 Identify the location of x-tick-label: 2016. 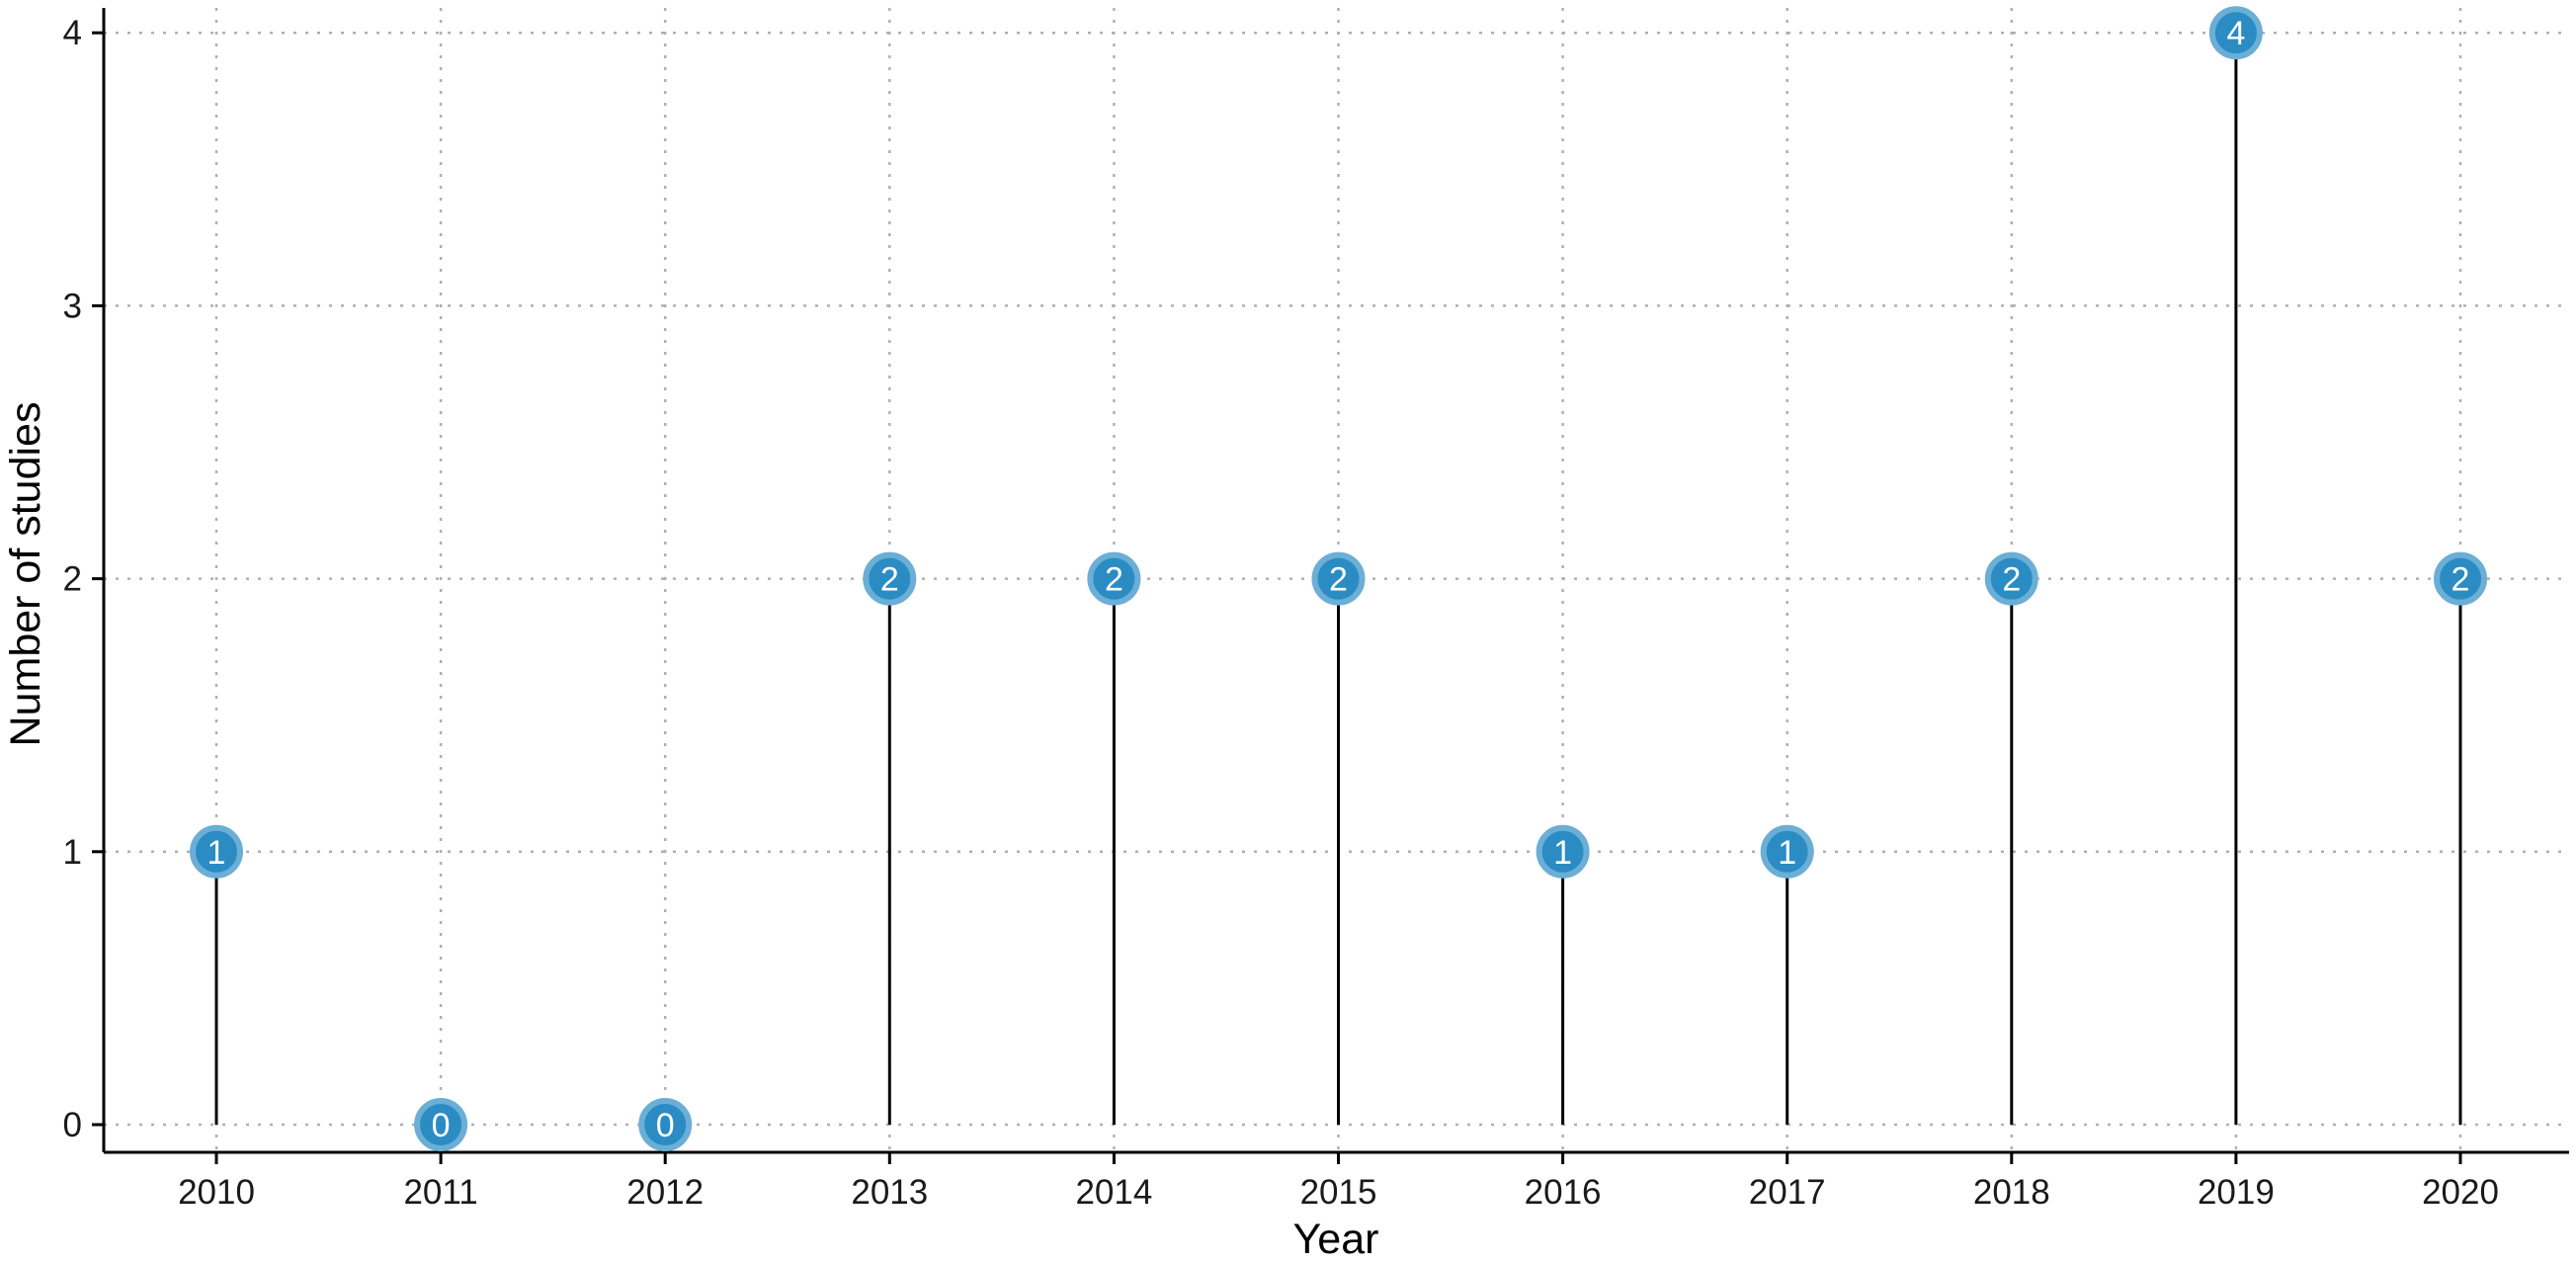
(1563, 1193).